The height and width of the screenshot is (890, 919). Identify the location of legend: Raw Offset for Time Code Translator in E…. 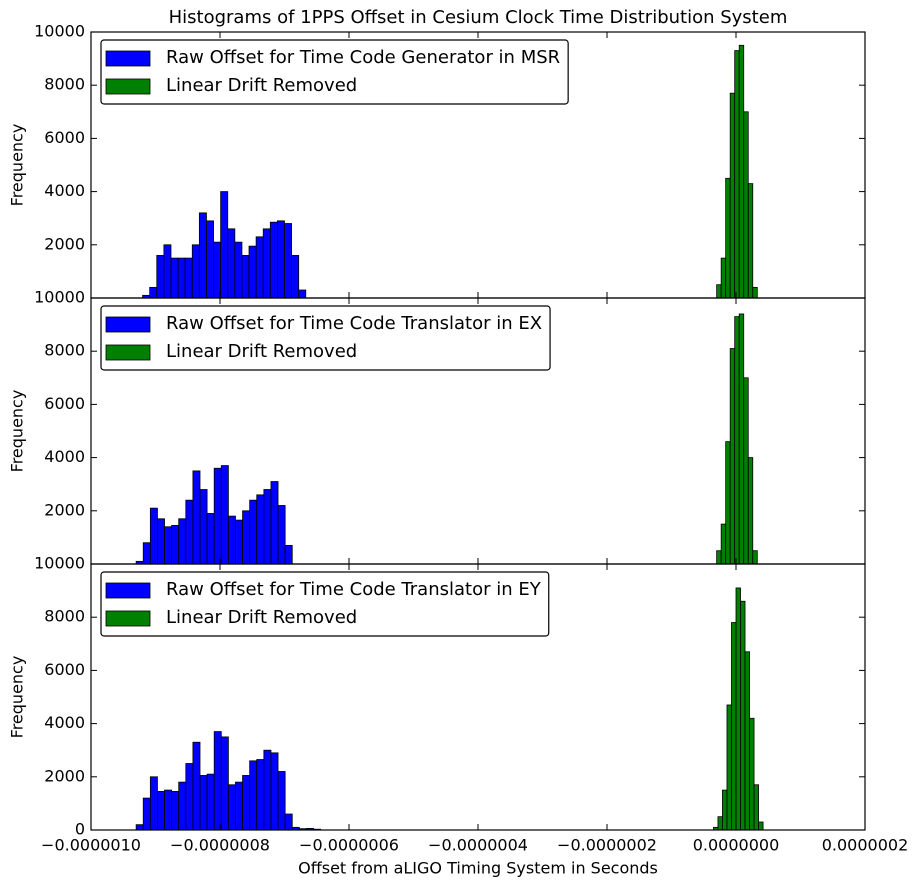
(325, 338).